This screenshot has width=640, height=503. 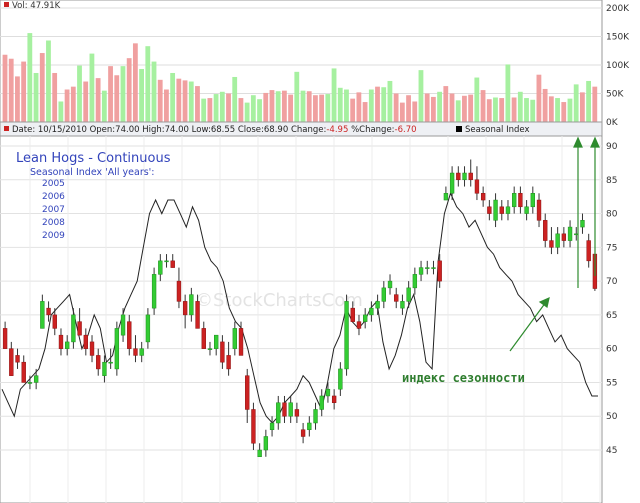 What do you see at coordinates (595, 142) in the screenshot?
I see `arrow-up-right-head` at bounding box center [595, 142].